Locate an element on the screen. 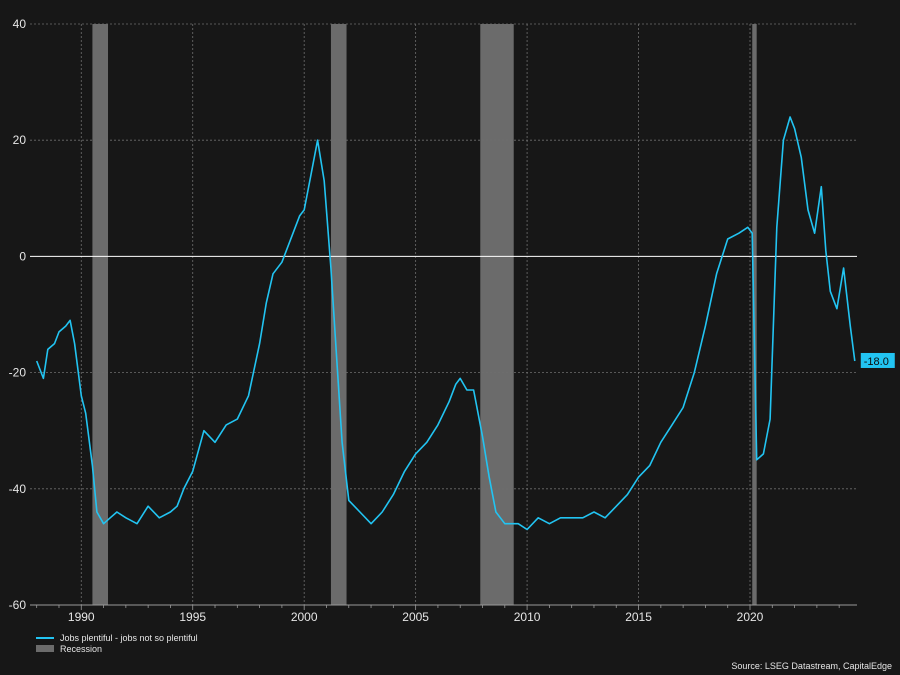 The height and width of the screenshot is (675, 900). y-tick-label: -40 is located at coordinates (18, 489).